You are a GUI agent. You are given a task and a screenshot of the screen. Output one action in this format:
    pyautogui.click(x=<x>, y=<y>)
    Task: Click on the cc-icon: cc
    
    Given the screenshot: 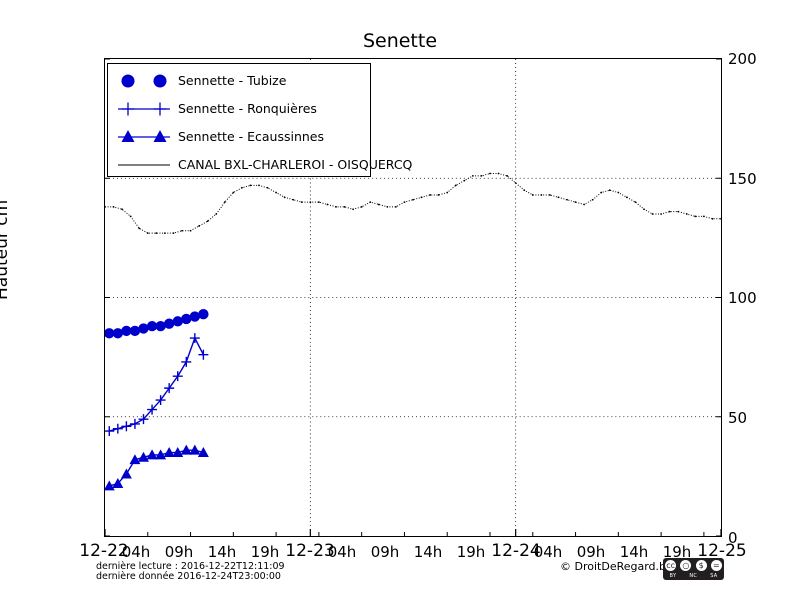 What is the action you would take?
    pyautogui.click(x=671, y=565)
    